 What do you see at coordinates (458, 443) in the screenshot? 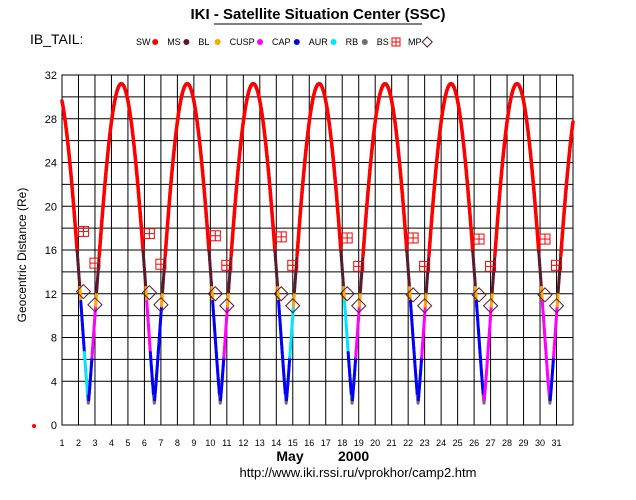
I see `x-tick-label: 25` at bounding box center [458, 443].